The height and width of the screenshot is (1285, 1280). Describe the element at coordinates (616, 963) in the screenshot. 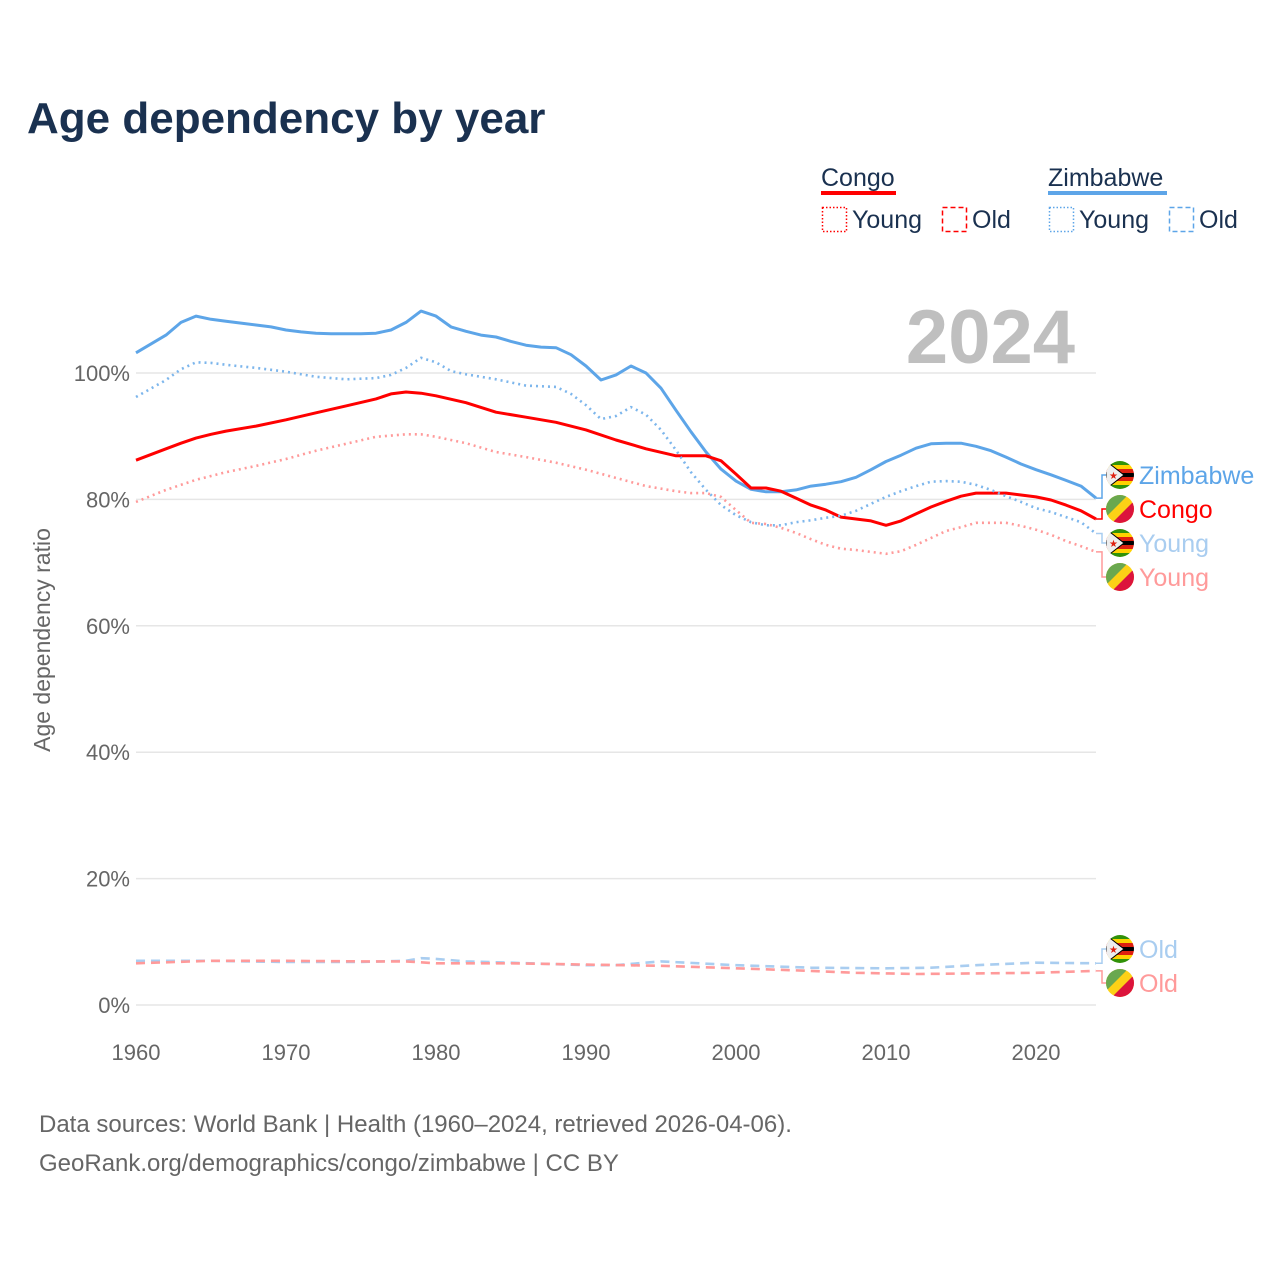

I see `series-line-zimbabwe-old` at that location.